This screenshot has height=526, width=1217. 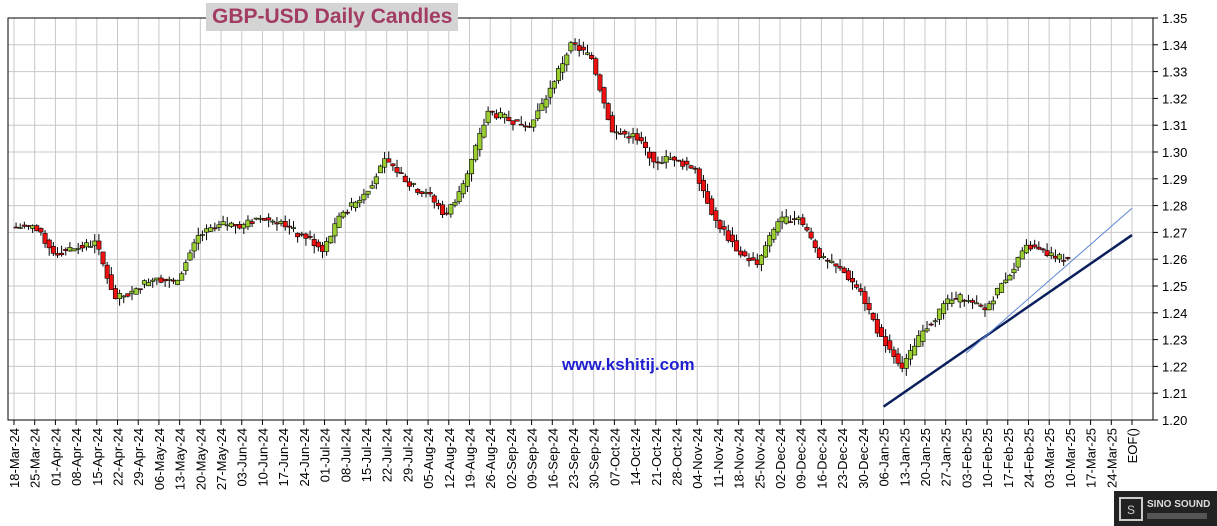 I want to click on x-tick-label: 17-Feb-25, so click(x=1008, y=458).